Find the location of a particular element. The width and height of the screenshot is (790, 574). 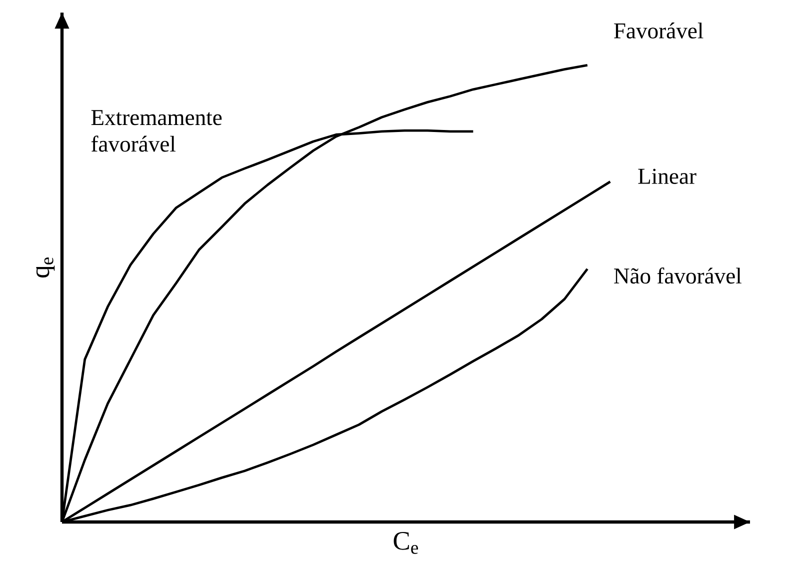

series-label: Não favorável is located at coordinates (678, 276).